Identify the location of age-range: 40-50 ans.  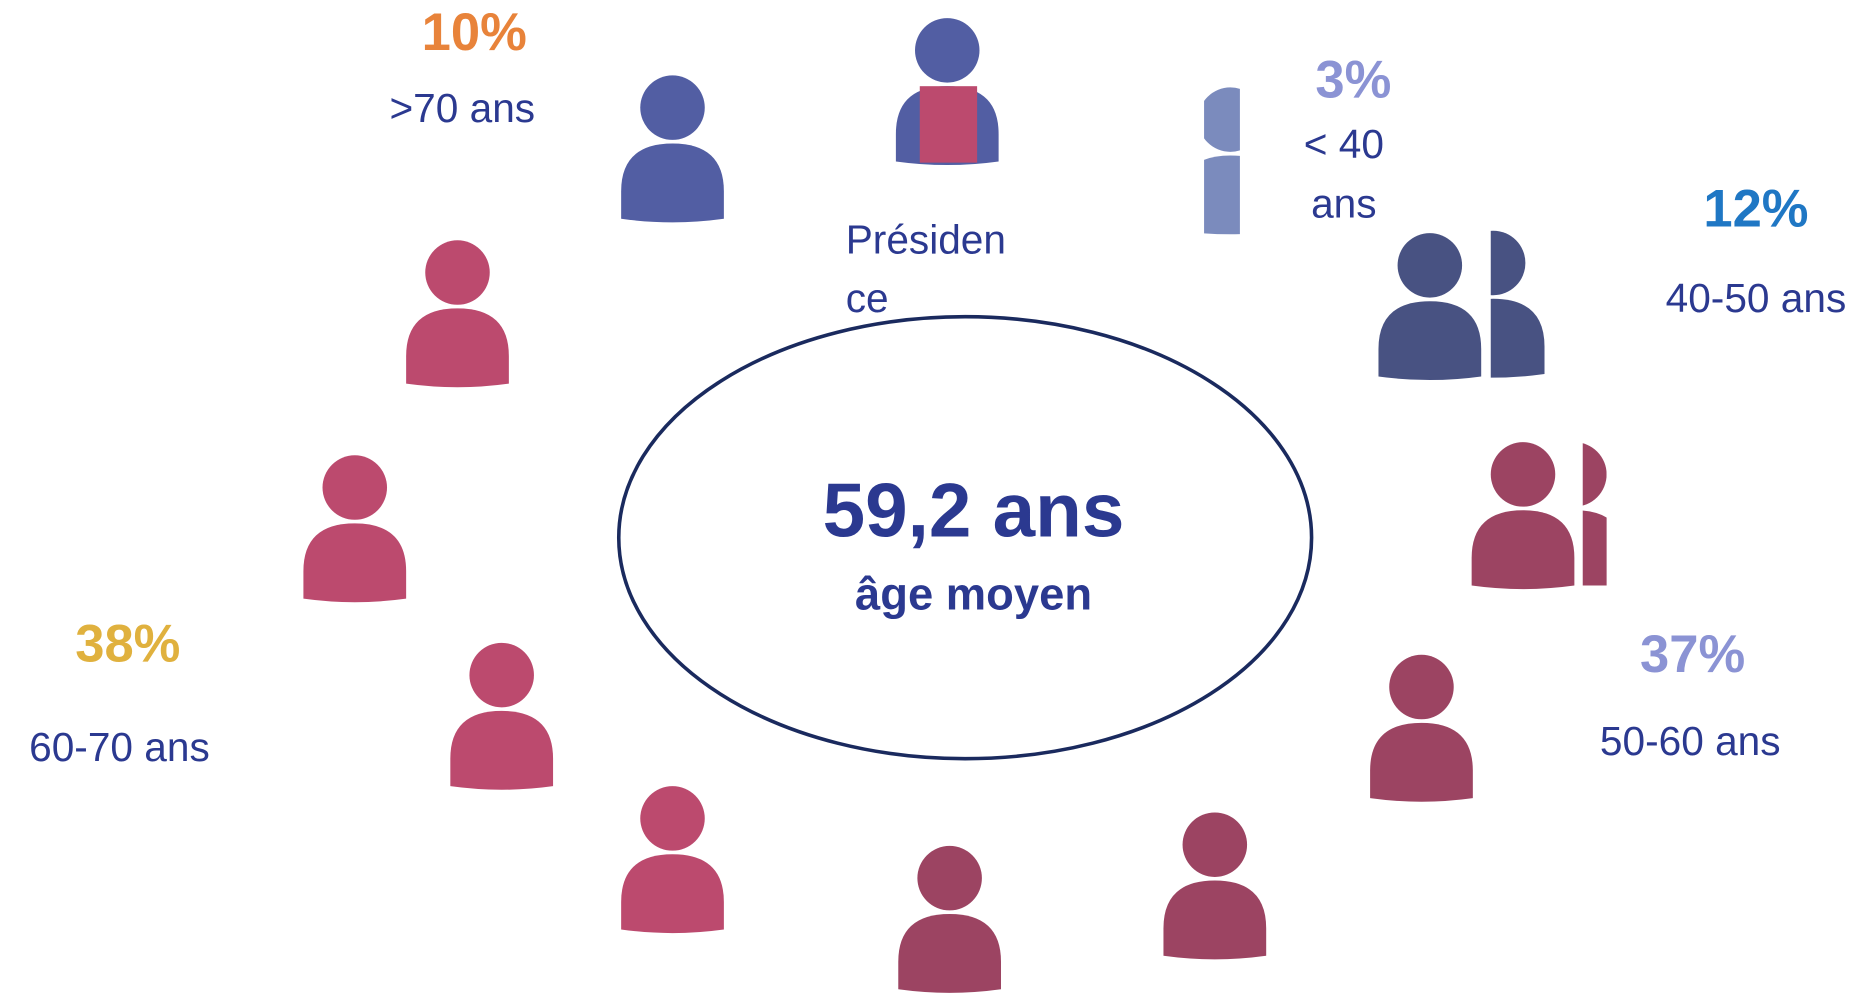
(1756, 298).